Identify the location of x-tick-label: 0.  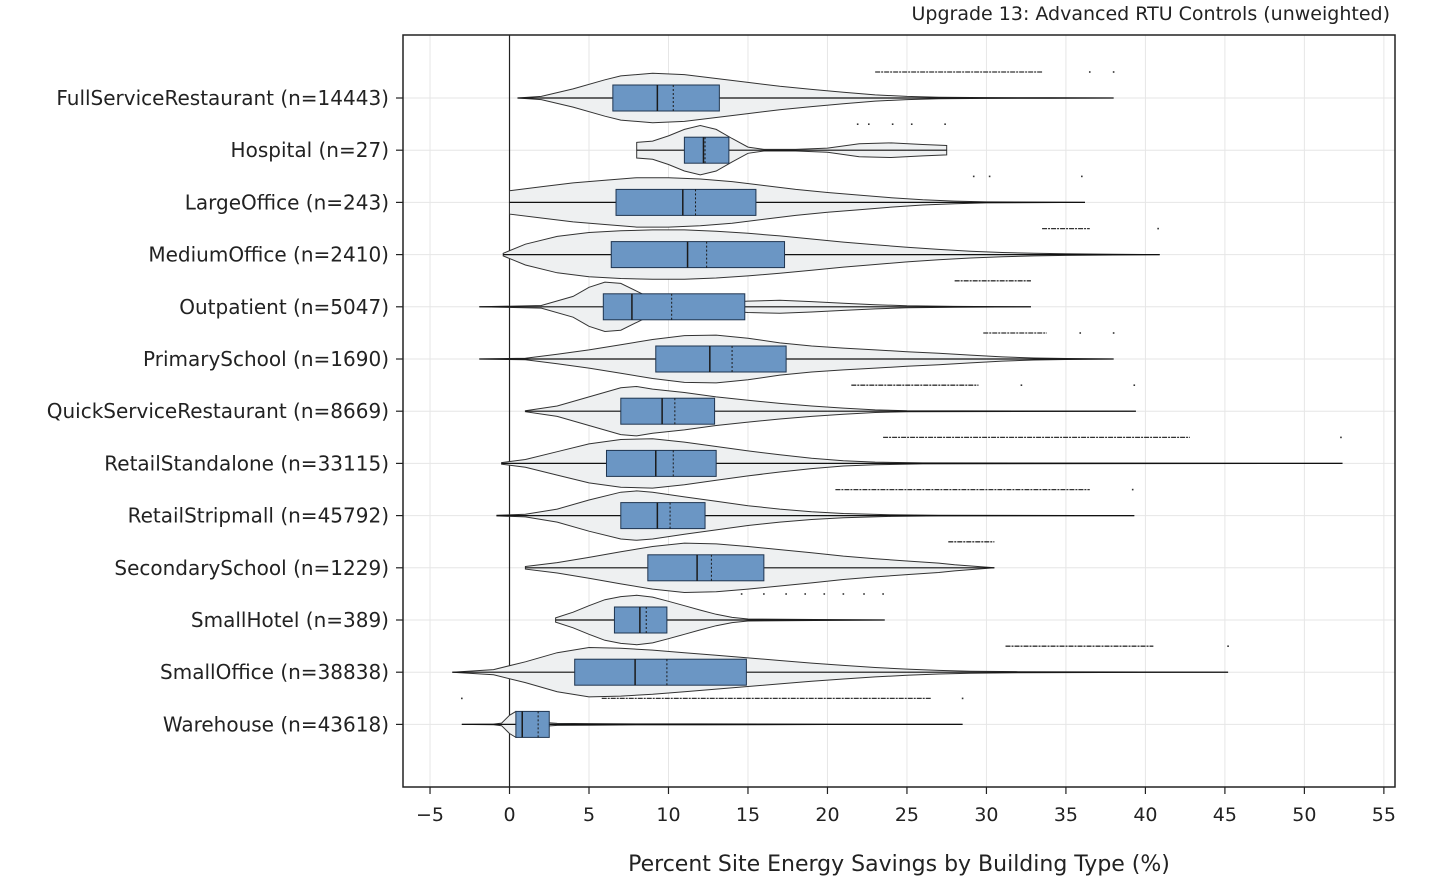
(509, 815).